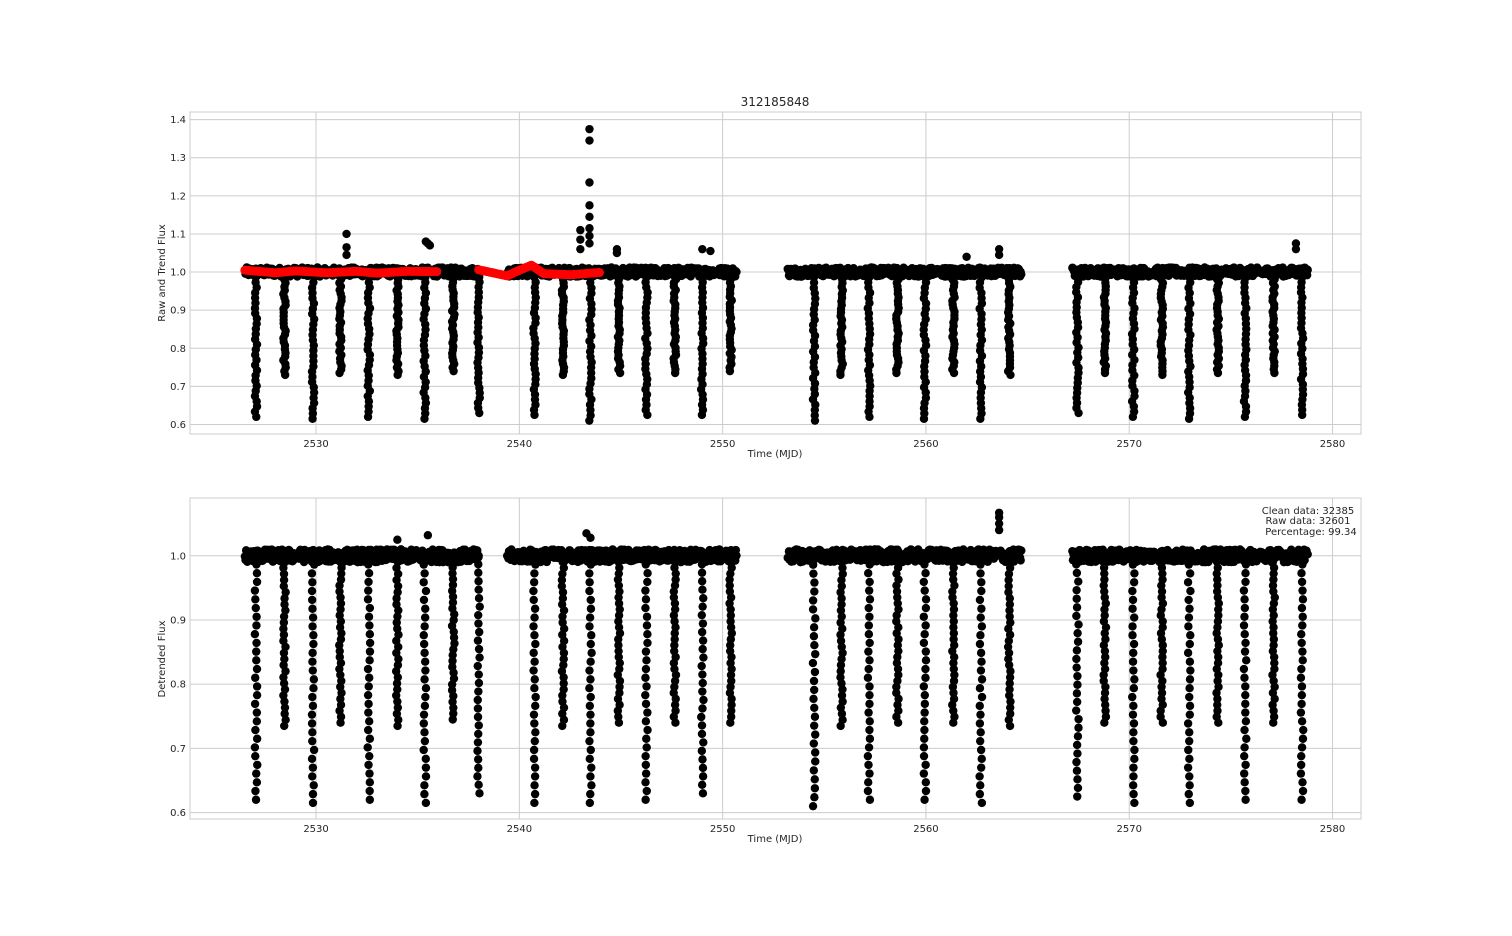 The width and height of the screenshot is (1512, 936). I want to click on raw-flux-y-tick-labels: 0.60.70.80.91.01.11.21.31.4, so click(178, 273).